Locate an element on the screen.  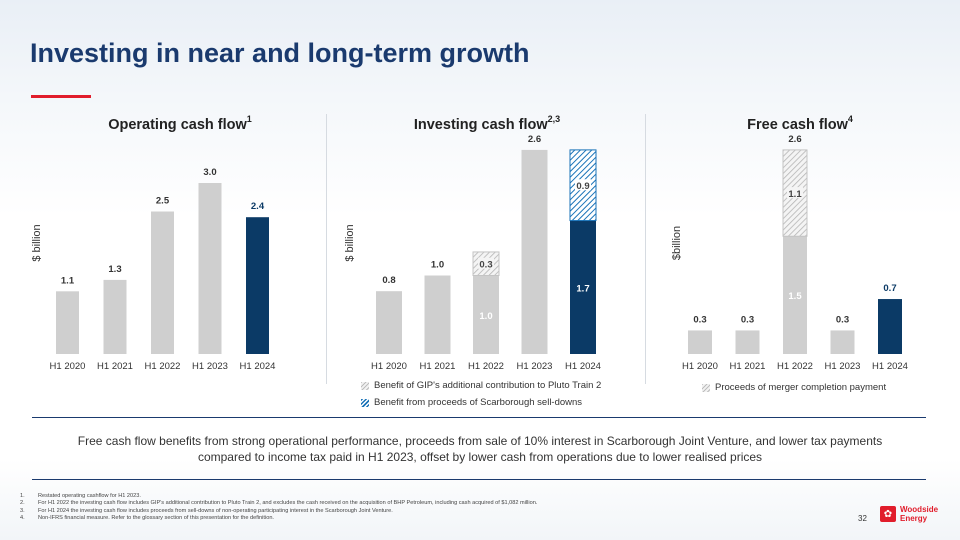
summary-top-rule is located at coordinates (479, 417).